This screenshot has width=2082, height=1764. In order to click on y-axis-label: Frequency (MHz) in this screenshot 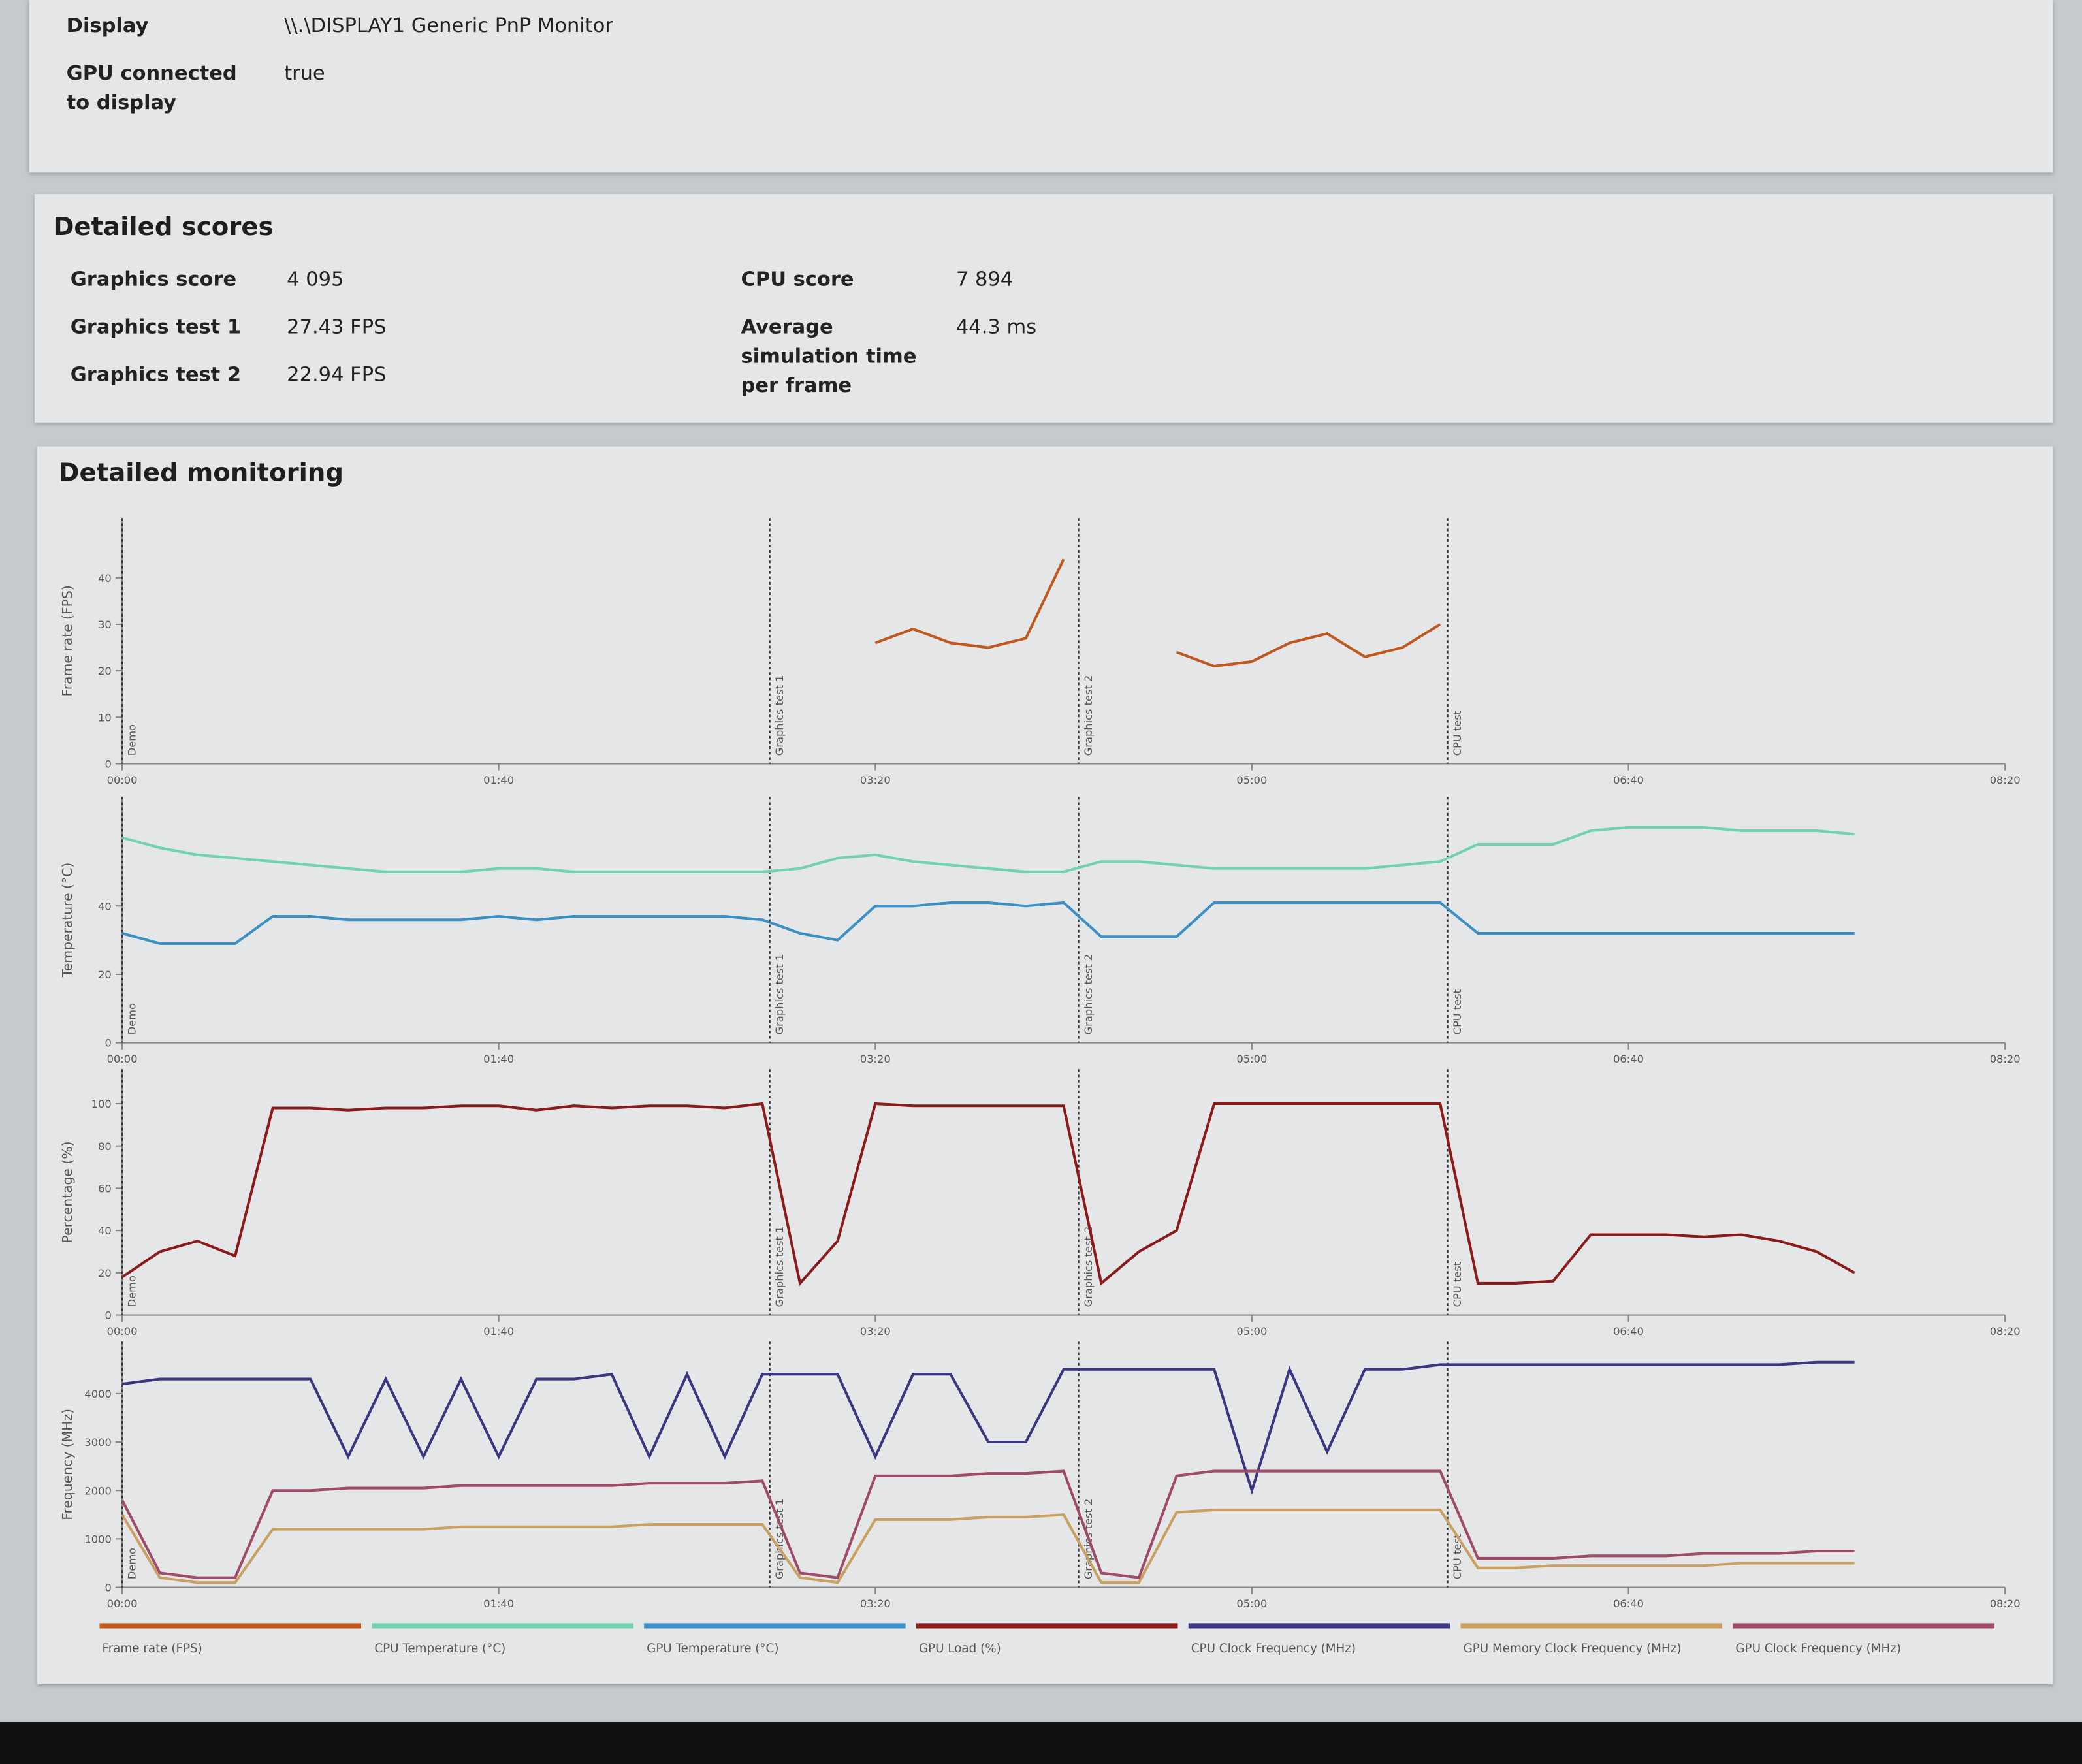, I will do `click(67, 1464)`.